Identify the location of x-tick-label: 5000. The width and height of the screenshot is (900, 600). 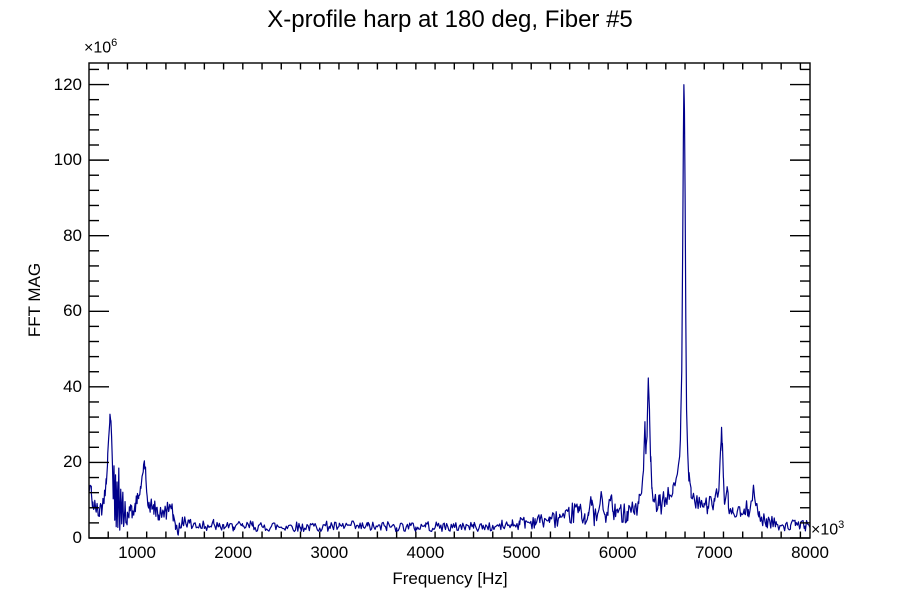
(521, 552).